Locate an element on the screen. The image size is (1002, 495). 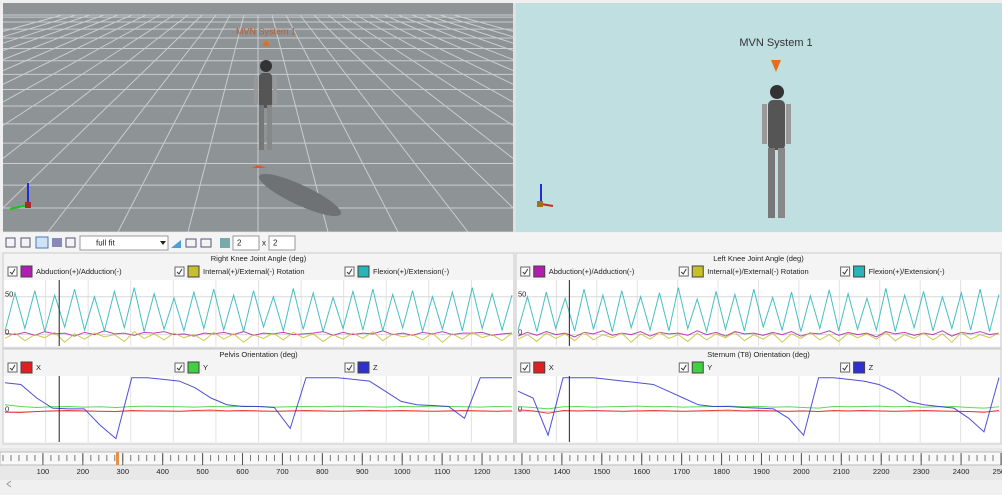
tick-label: 2400 is located at coordinates (961, 471).